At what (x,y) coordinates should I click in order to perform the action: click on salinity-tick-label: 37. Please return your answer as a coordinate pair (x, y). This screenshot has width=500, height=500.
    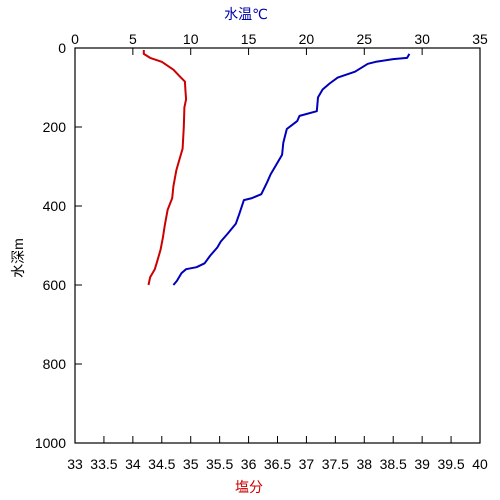
    Looking at the image, I should click on (307, 464).